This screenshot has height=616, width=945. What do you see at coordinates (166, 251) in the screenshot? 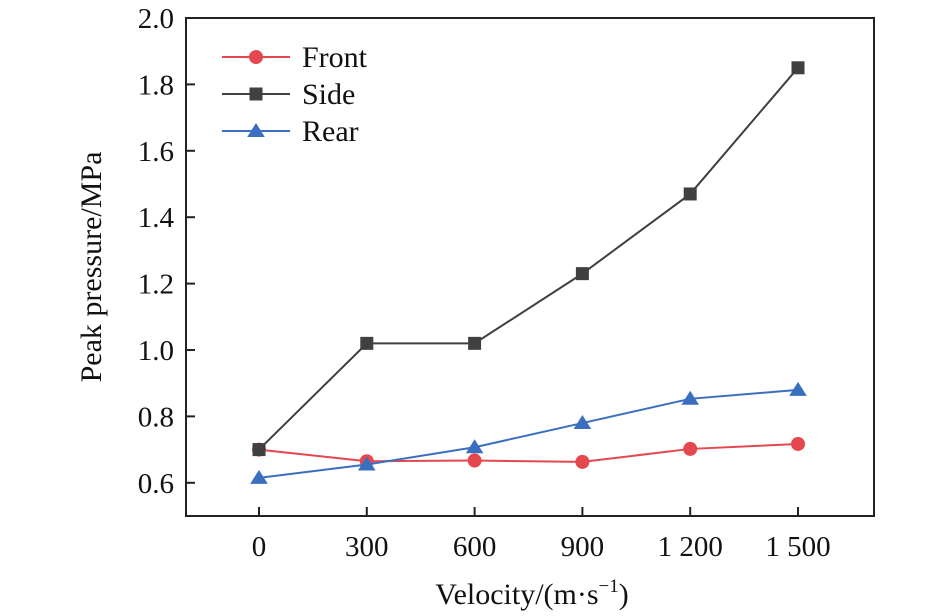
I see `y-axis: 0.6 0.8 1.0 1.2 1.4 1.6 1.8 2.0` at bounding box center [166, 251].